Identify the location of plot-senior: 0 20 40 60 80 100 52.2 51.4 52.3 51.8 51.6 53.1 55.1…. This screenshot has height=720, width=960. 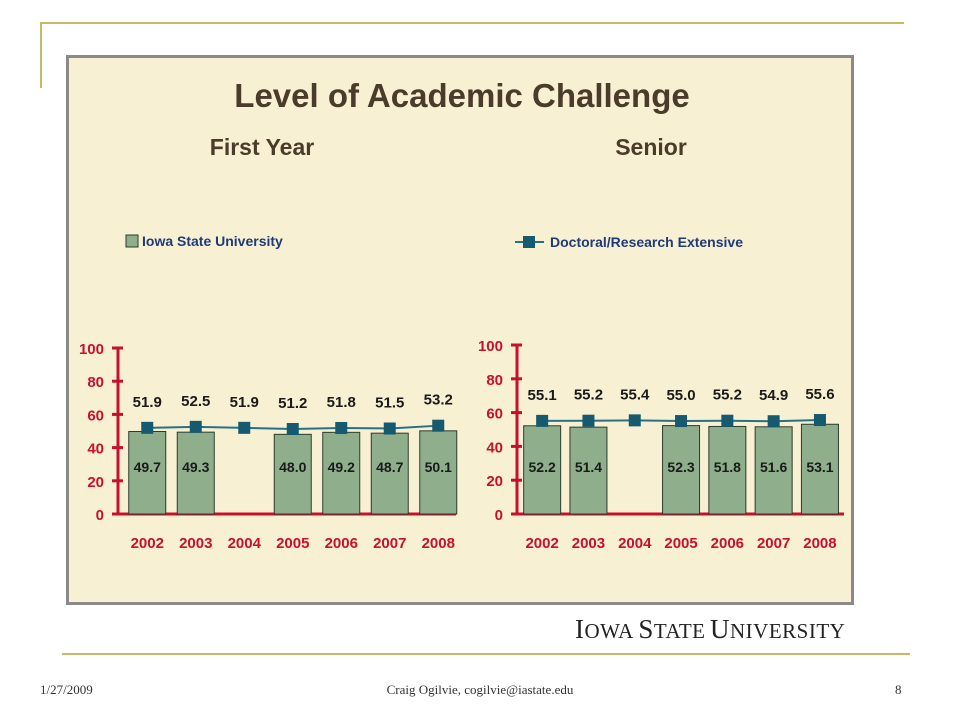
(661, 445).